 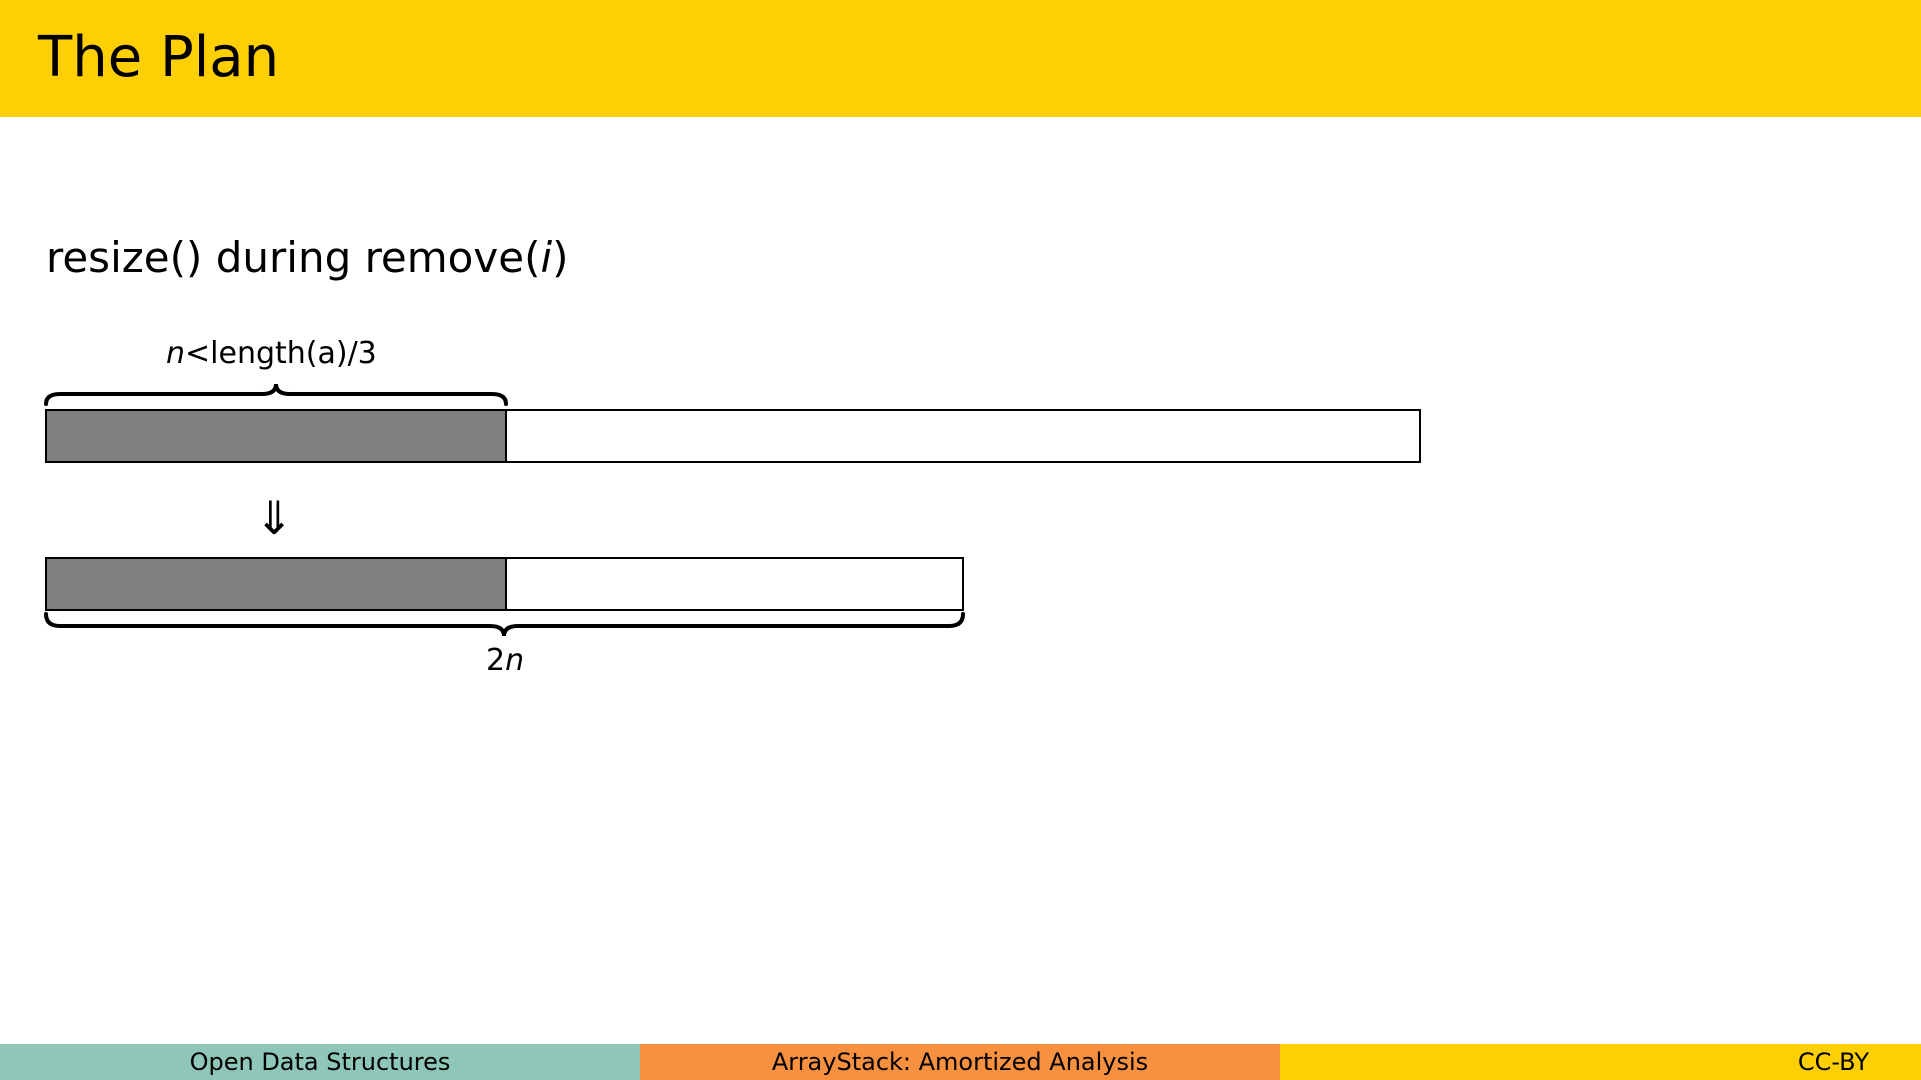 I want to click on subtitle-variable: i, so click(x=546, y=257).